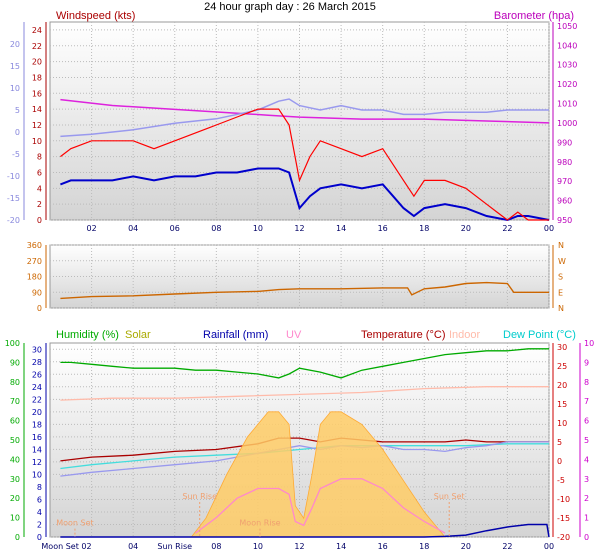  What do you see at coordinates (318, 474) in the screenshot?
I see `solar-area` at bounding box center [318, 474].